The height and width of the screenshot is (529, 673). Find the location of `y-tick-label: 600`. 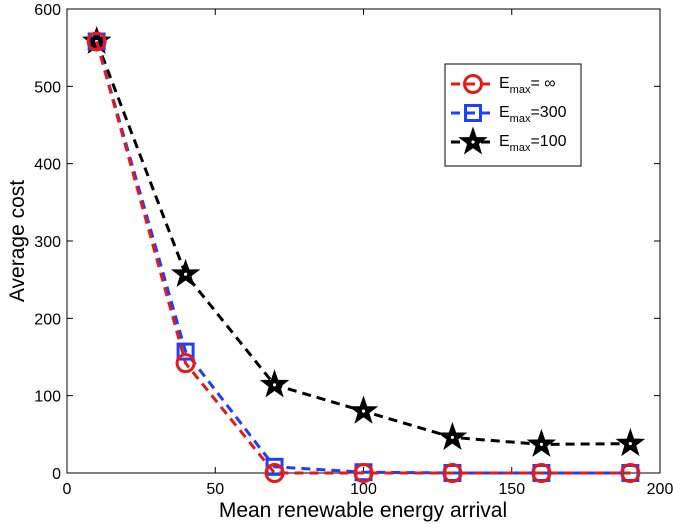

y-tick-label: 600 is located at coordinates (47, 10).